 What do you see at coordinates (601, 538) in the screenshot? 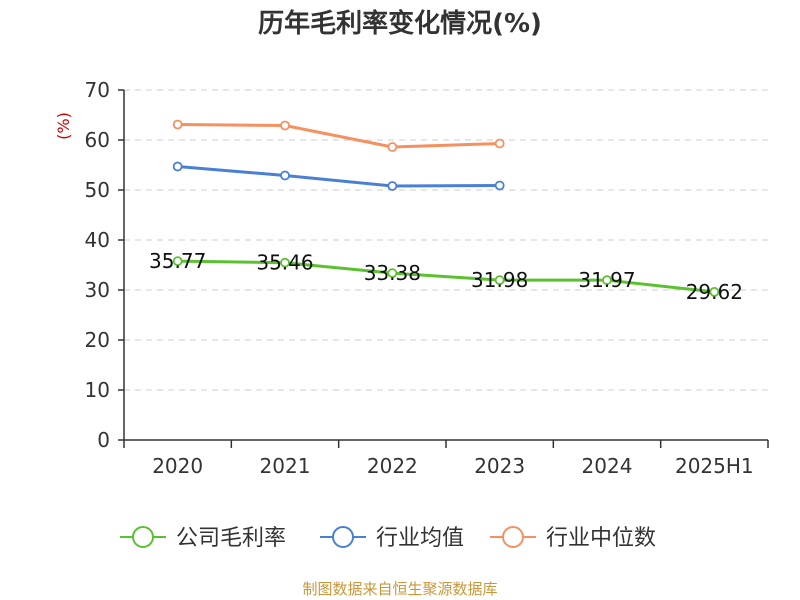
I see `legend-label: 行业中位数` at bounding box center [601, 538].